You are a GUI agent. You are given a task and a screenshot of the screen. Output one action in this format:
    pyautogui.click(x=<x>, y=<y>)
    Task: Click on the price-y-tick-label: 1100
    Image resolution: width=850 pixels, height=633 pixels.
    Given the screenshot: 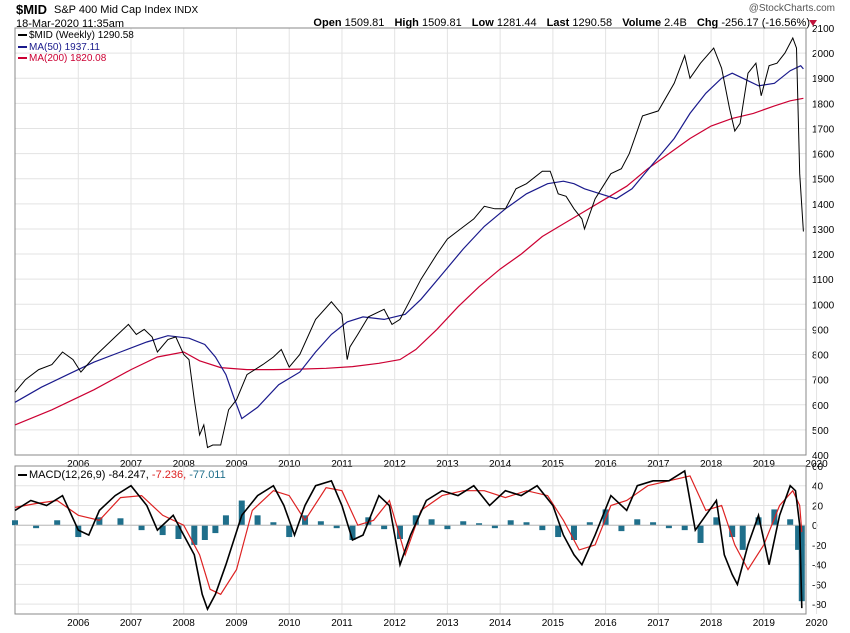 What is the action you would take?
    pyautogui.click(x=823, y=280)
    